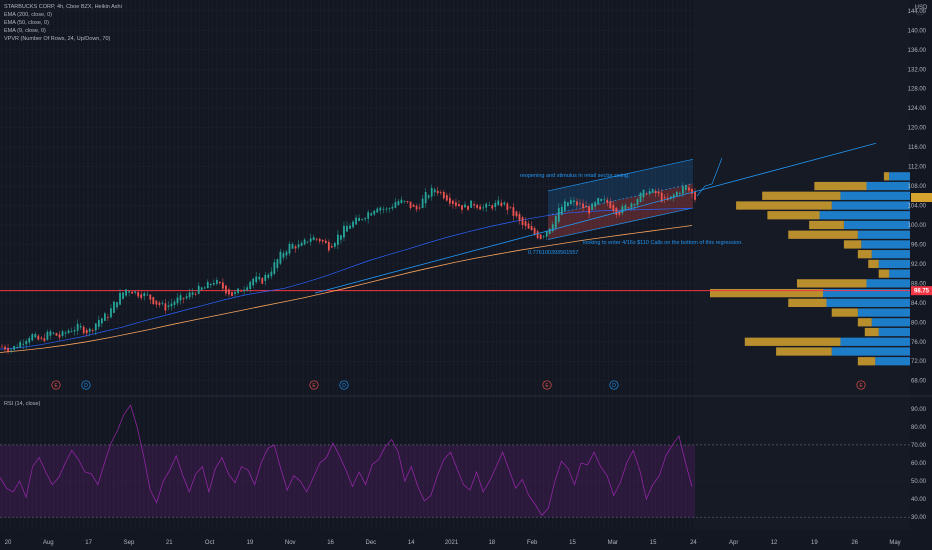 Image resolution: width=932 pixels, height=550 pixels. What do you see at coordinates (8, 543) in the screenshot?
I see `time-tick-label: 20` at bounding box center [8, 543].